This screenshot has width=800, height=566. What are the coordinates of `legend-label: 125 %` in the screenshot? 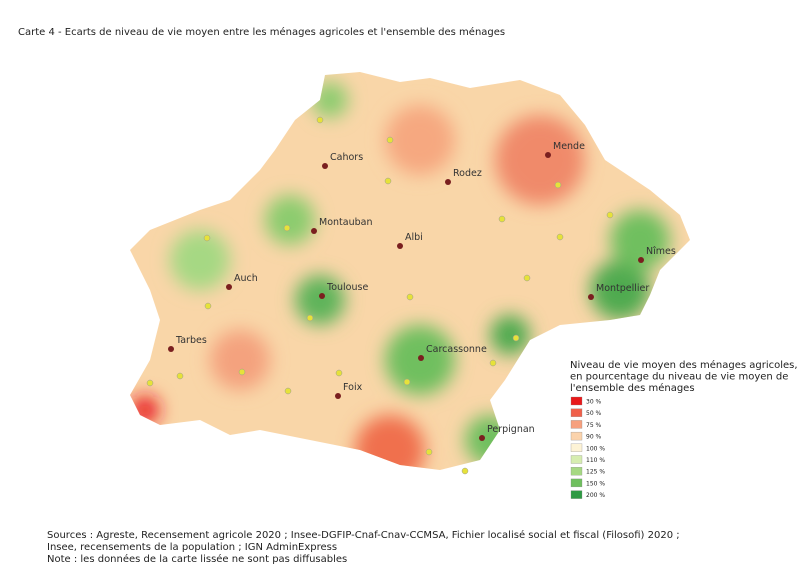 It's located at (595, 472).